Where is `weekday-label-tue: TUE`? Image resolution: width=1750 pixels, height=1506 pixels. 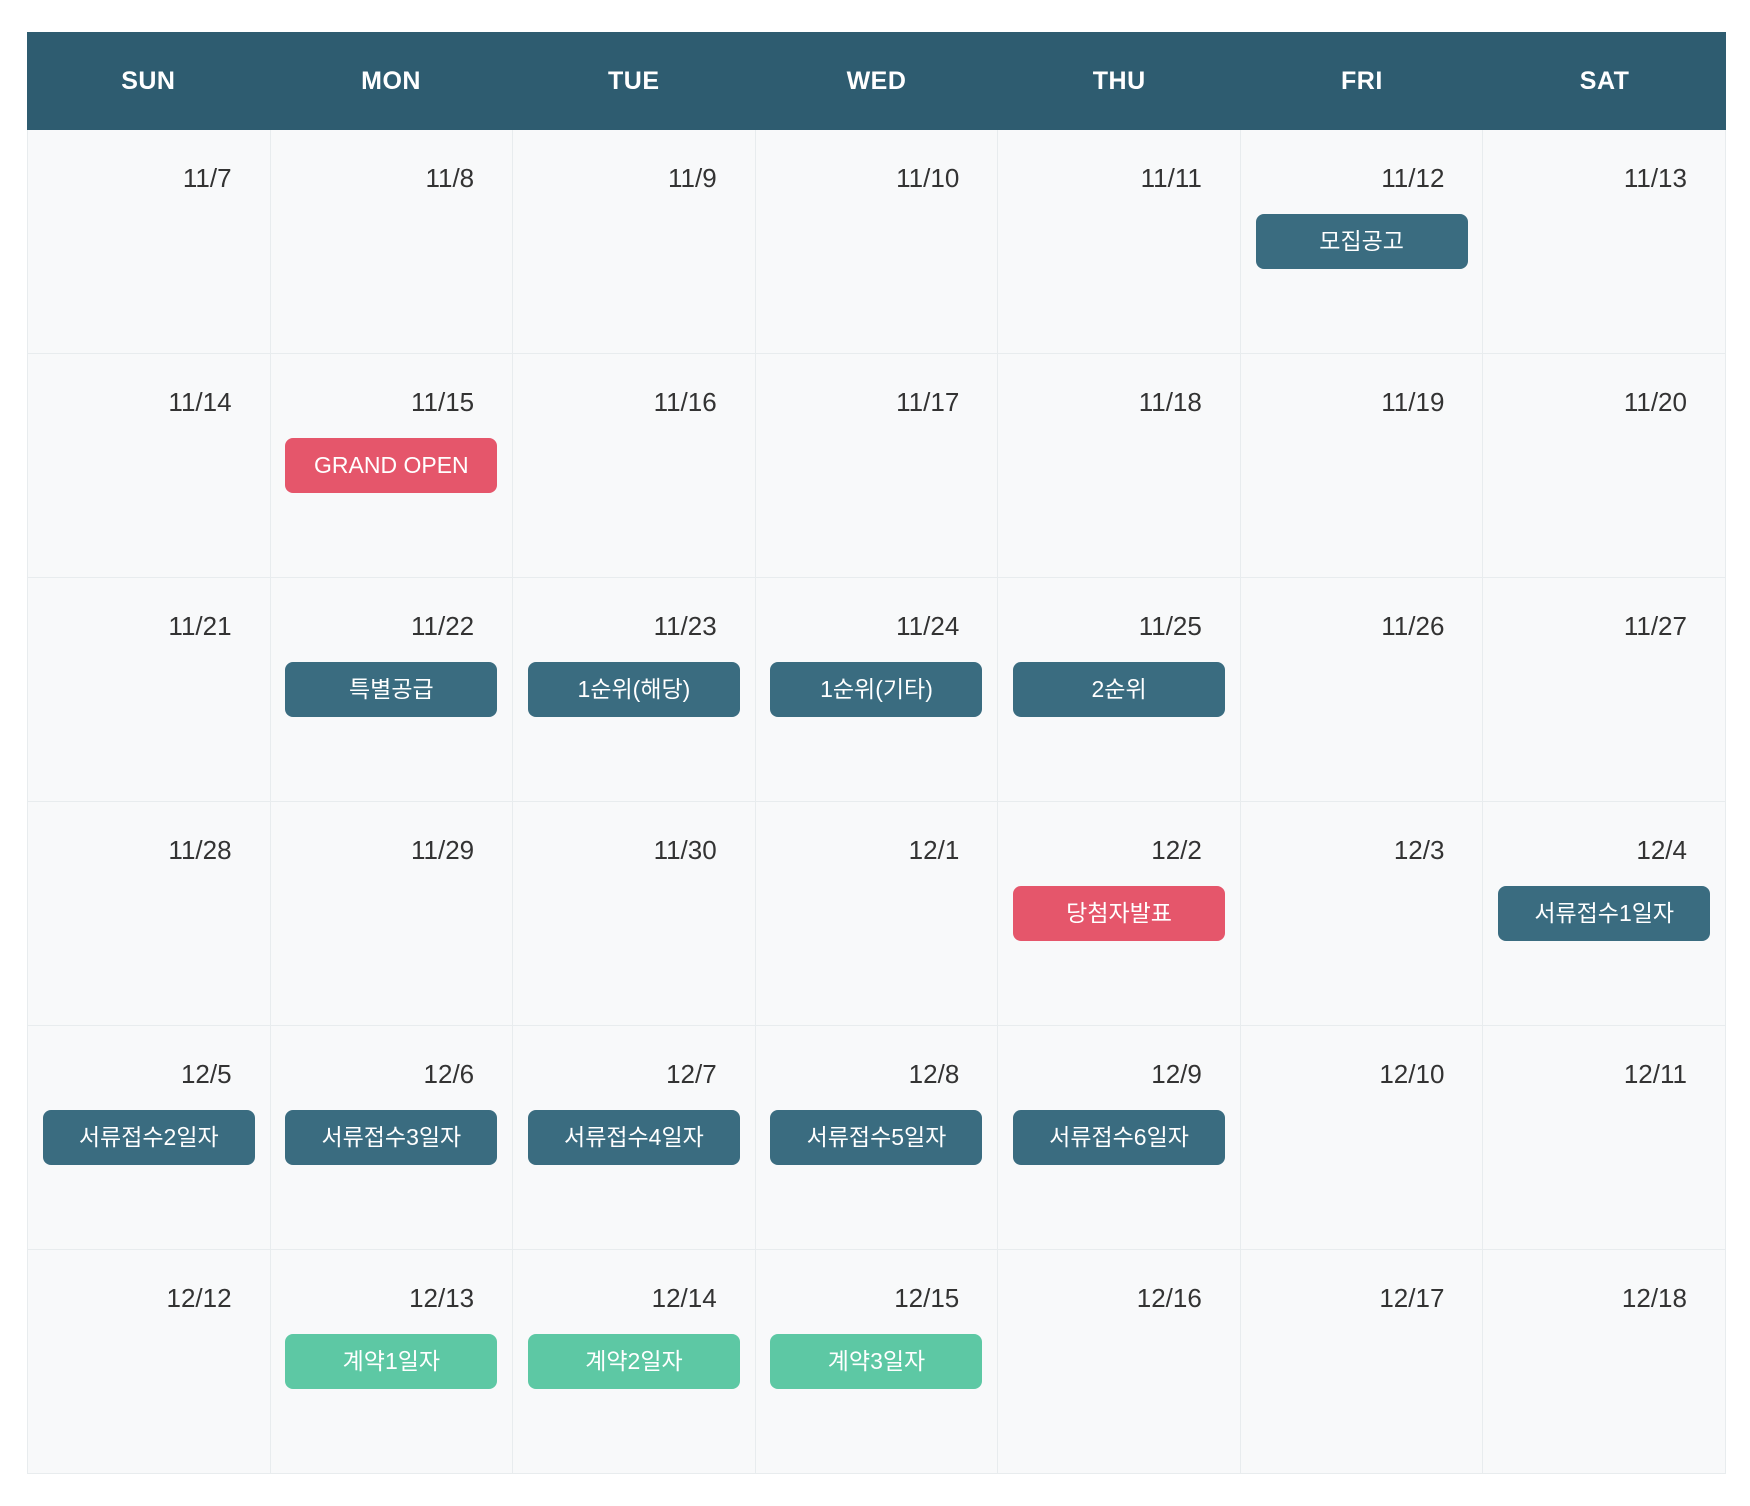 weekday-label-tue: TUE is located at coordinates (634, 80).